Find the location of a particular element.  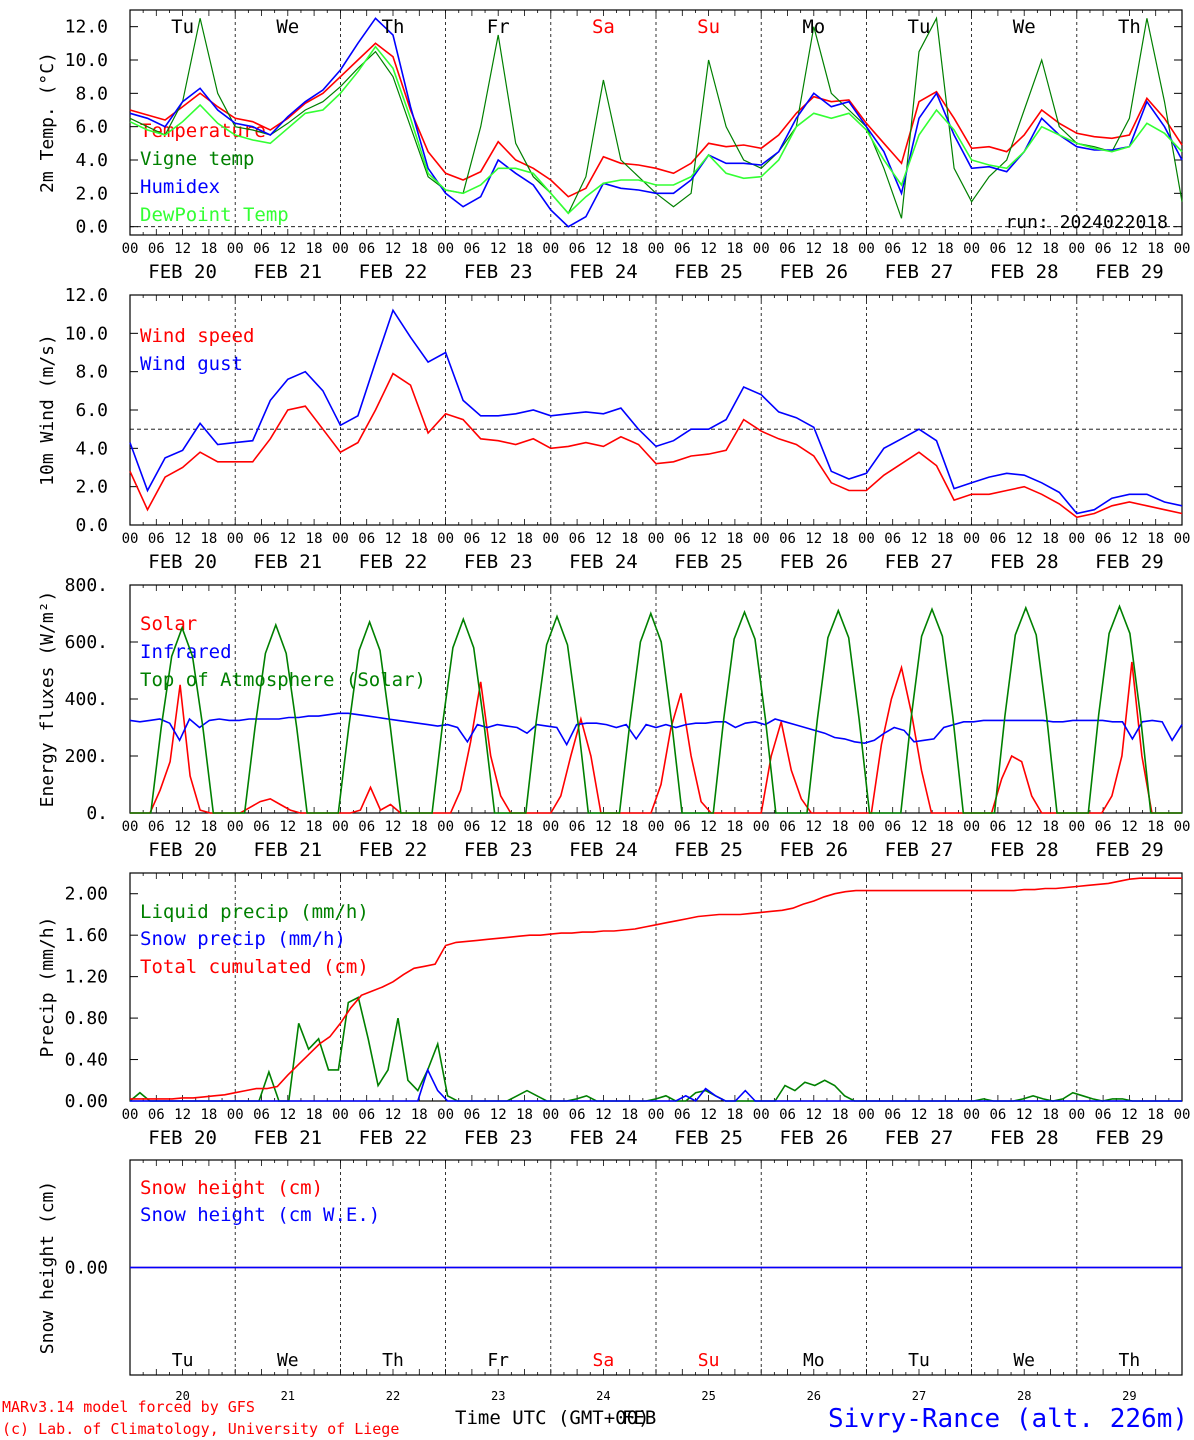

weekday-label: Tu is located at coordinates (183, 1360).